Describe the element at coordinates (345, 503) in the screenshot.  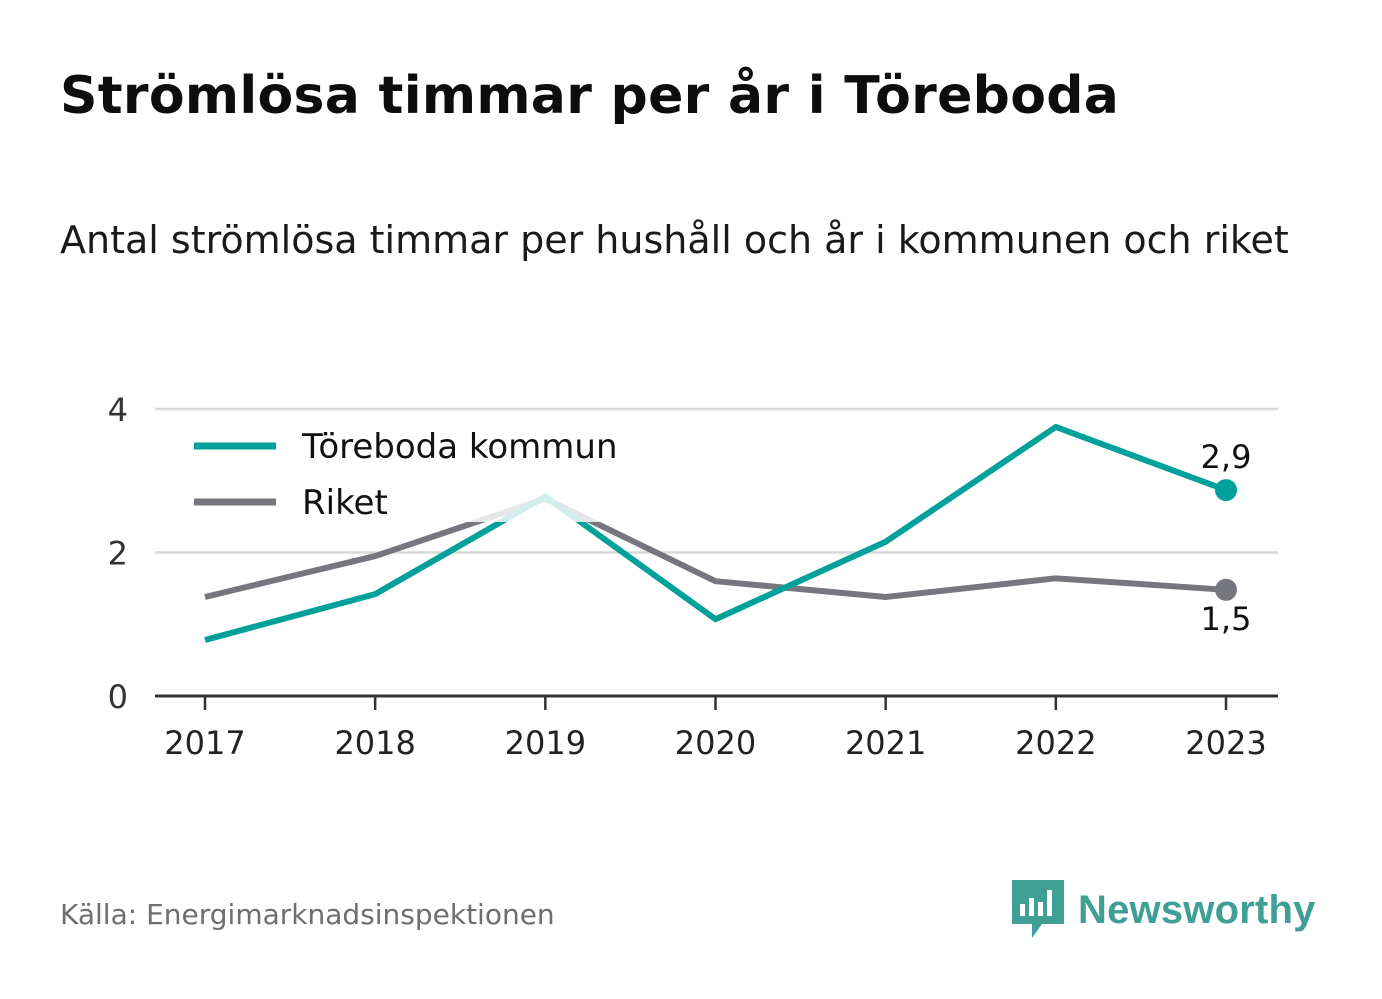
I see `legend-label: Riket` at that location.